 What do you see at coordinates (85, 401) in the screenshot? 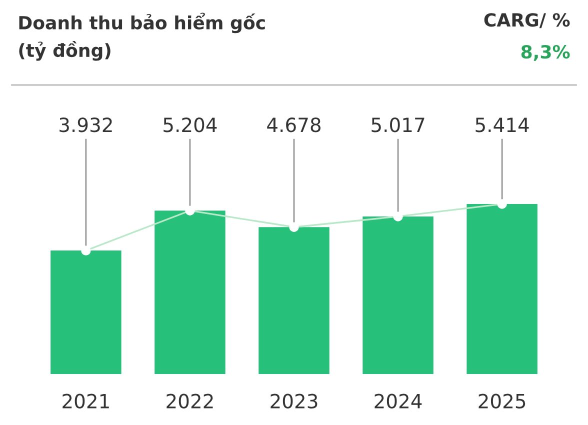
I see `x-tick-label: 2021` at bounding box center [85, 401].